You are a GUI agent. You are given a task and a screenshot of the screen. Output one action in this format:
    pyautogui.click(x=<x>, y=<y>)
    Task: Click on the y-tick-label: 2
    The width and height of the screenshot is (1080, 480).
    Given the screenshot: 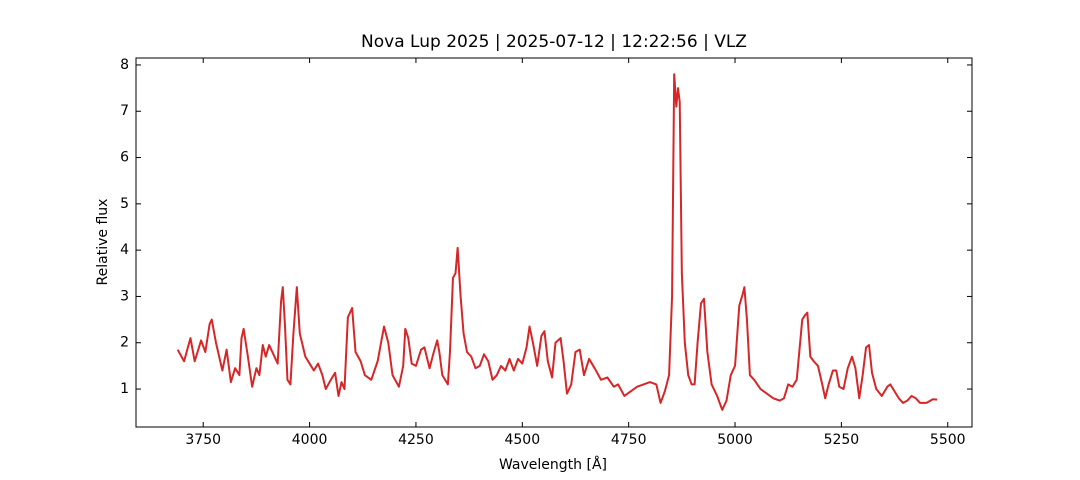 What is the action you would take?
    pyautogui.click(x=124, y=343)
    